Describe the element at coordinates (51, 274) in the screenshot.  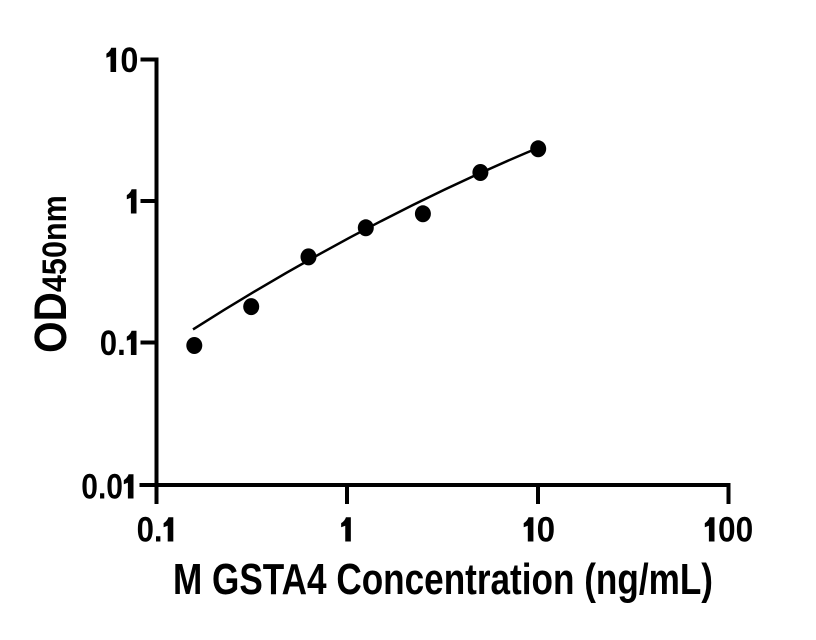
I see `svg-text: OD450nm` at that location.